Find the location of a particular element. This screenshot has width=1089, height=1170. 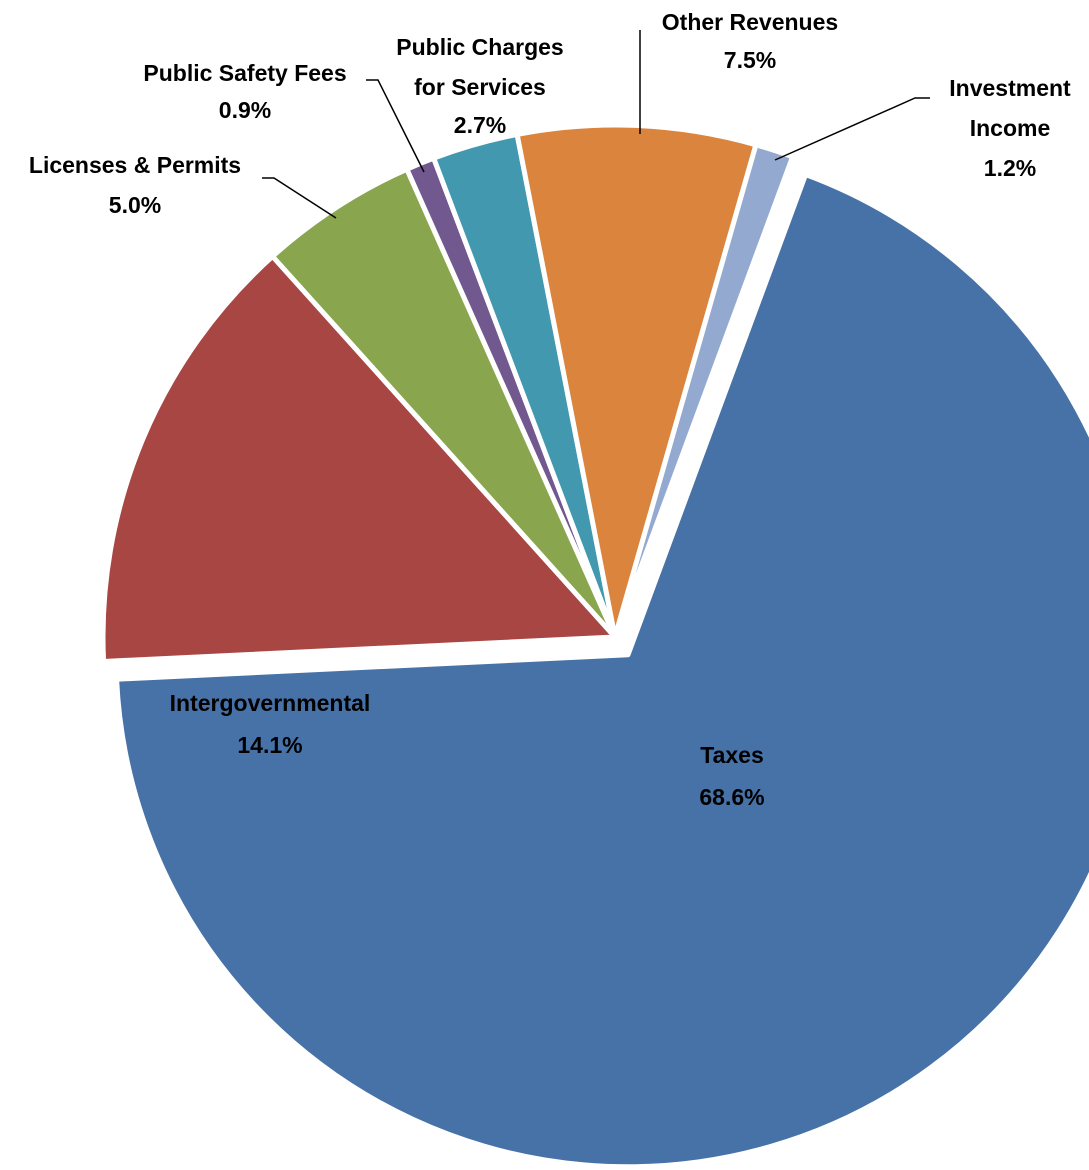

slice-label: Licenses & Permits is located at coordinates (135, 165).